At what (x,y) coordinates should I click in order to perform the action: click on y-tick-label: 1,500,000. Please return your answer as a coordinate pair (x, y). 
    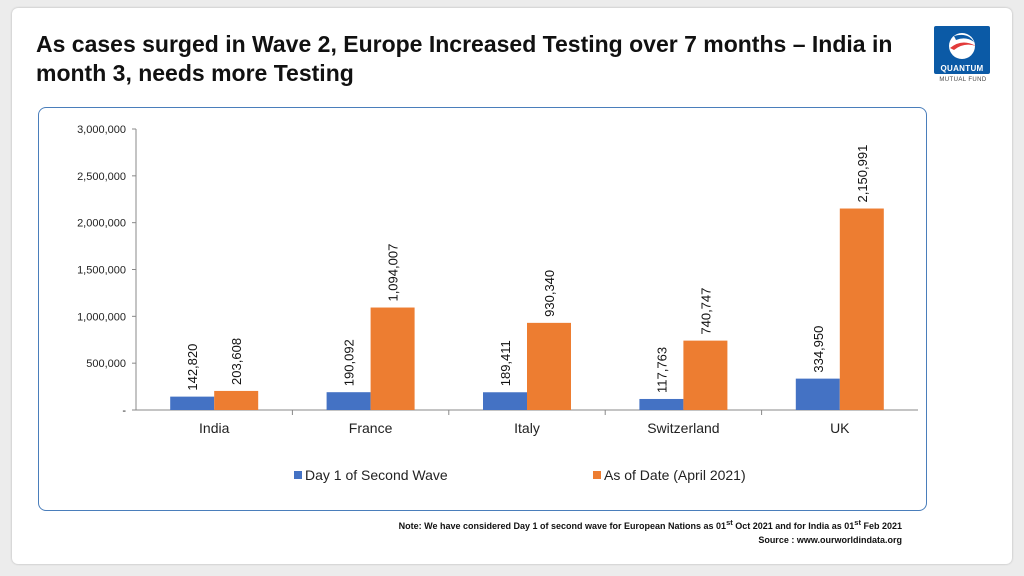
    Looking at the image, I should click on (101, 271).